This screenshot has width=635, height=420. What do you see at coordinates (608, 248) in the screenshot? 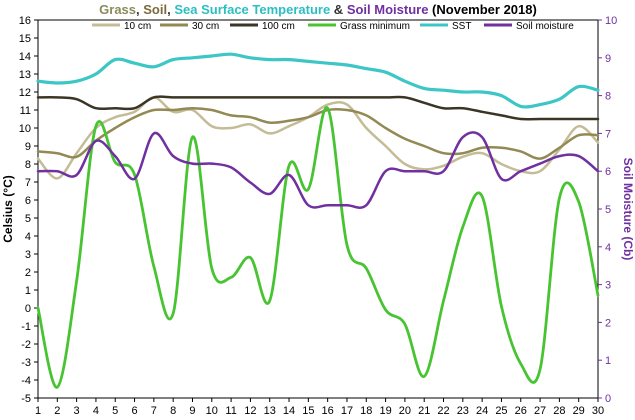
I see `y-right-tick-label: 4` at bounding box center [608, 248].